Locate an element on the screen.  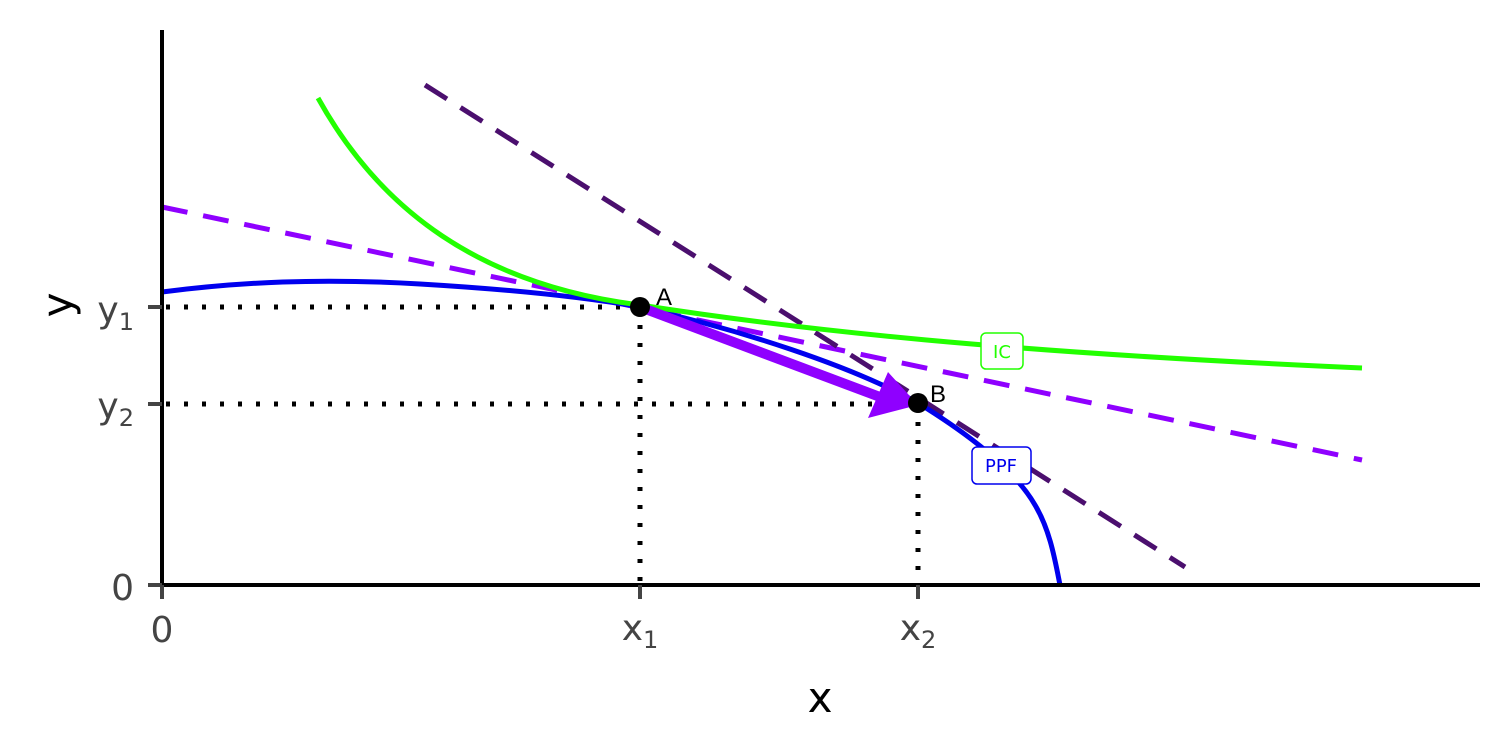
x-axis-label: x is located at coordinates (820, 697).